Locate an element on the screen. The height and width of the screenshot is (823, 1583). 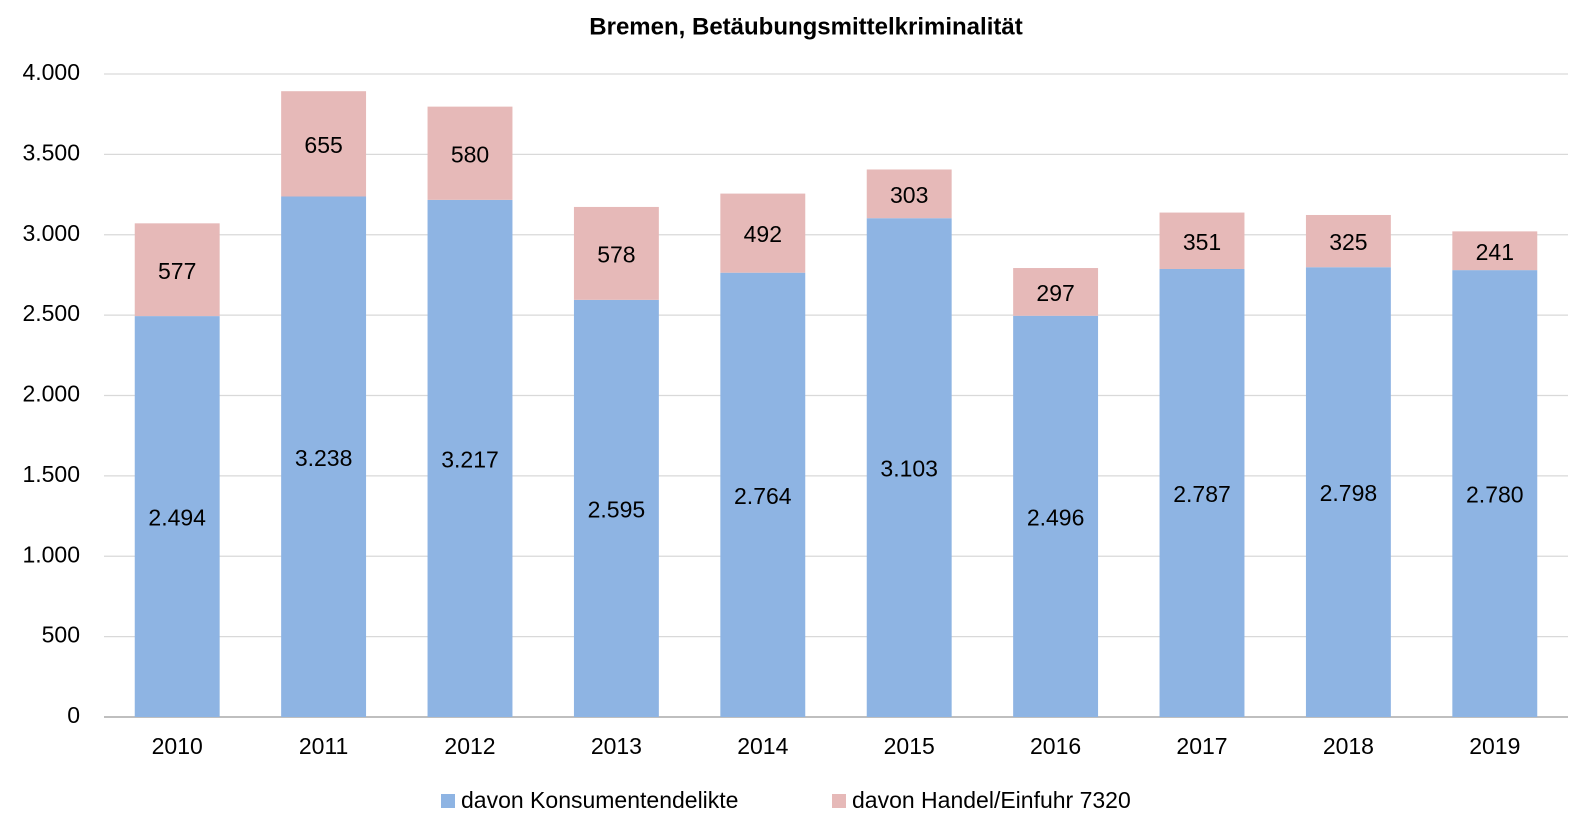
x-tick-label: 2016 is located at coordinates (1055, 746).